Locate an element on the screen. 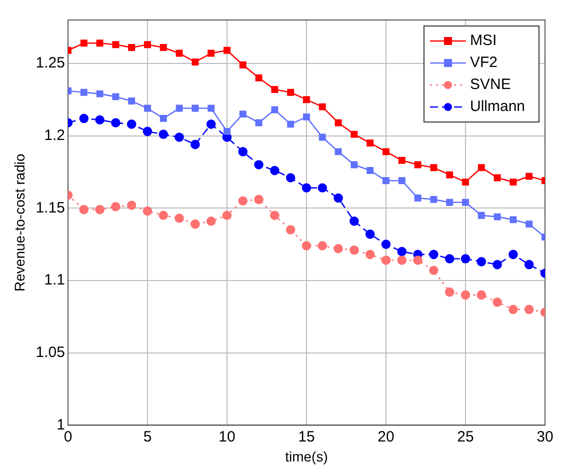 This screenshot has height=474, width=567. y-tick-label: 1.2 is located at coordinates (54, 135).